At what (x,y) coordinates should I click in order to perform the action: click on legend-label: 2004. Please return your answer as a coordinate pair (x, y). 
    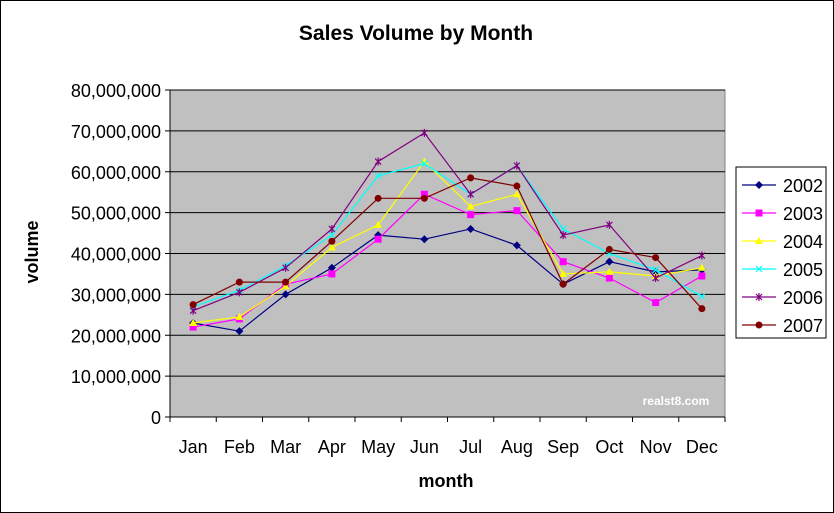
    Looking at the image, I should click on (803, 242).